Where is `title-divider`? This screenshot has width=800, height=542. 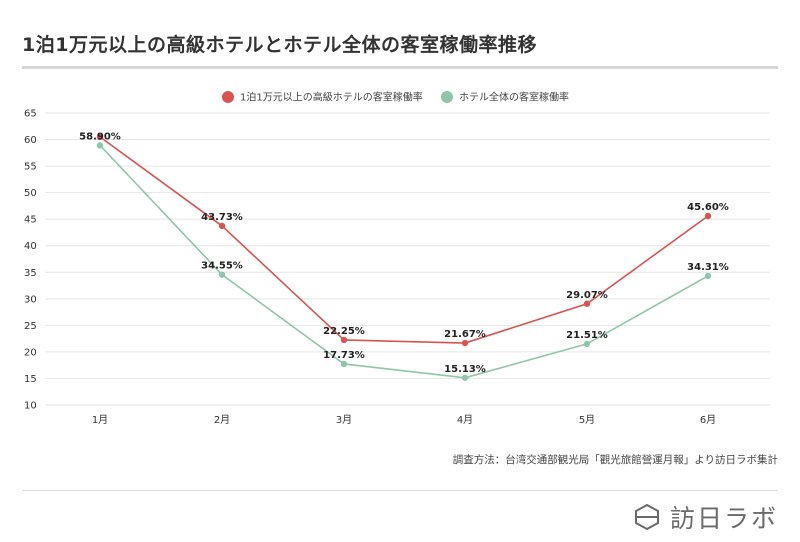 title-divider is located at coordinates (400, 67).